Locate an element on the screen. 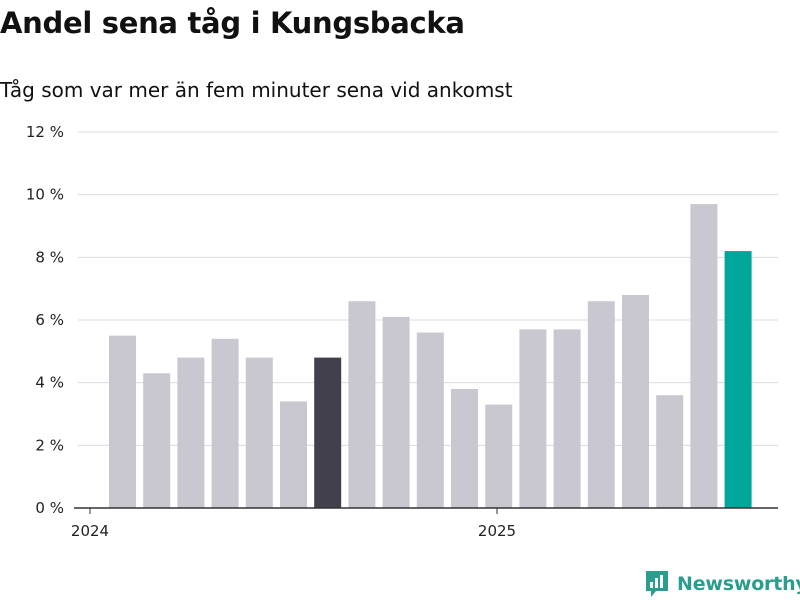  y-axis-ticks: 0 % 2 % 4 % 6 % 8 % 10 % 12 % is located at coordinates (45, 320).